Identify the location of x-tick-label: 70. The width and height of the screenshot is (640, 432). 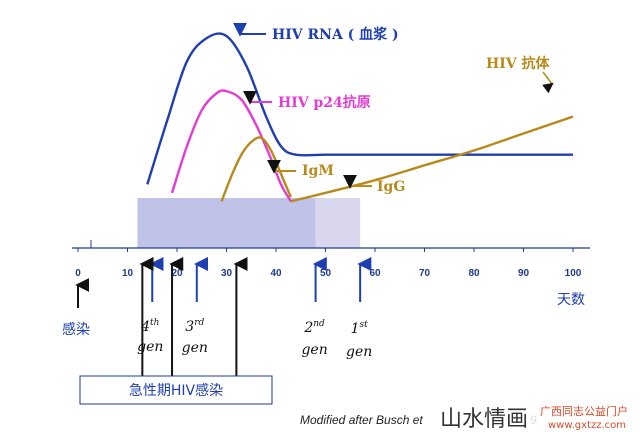
(425, 273).